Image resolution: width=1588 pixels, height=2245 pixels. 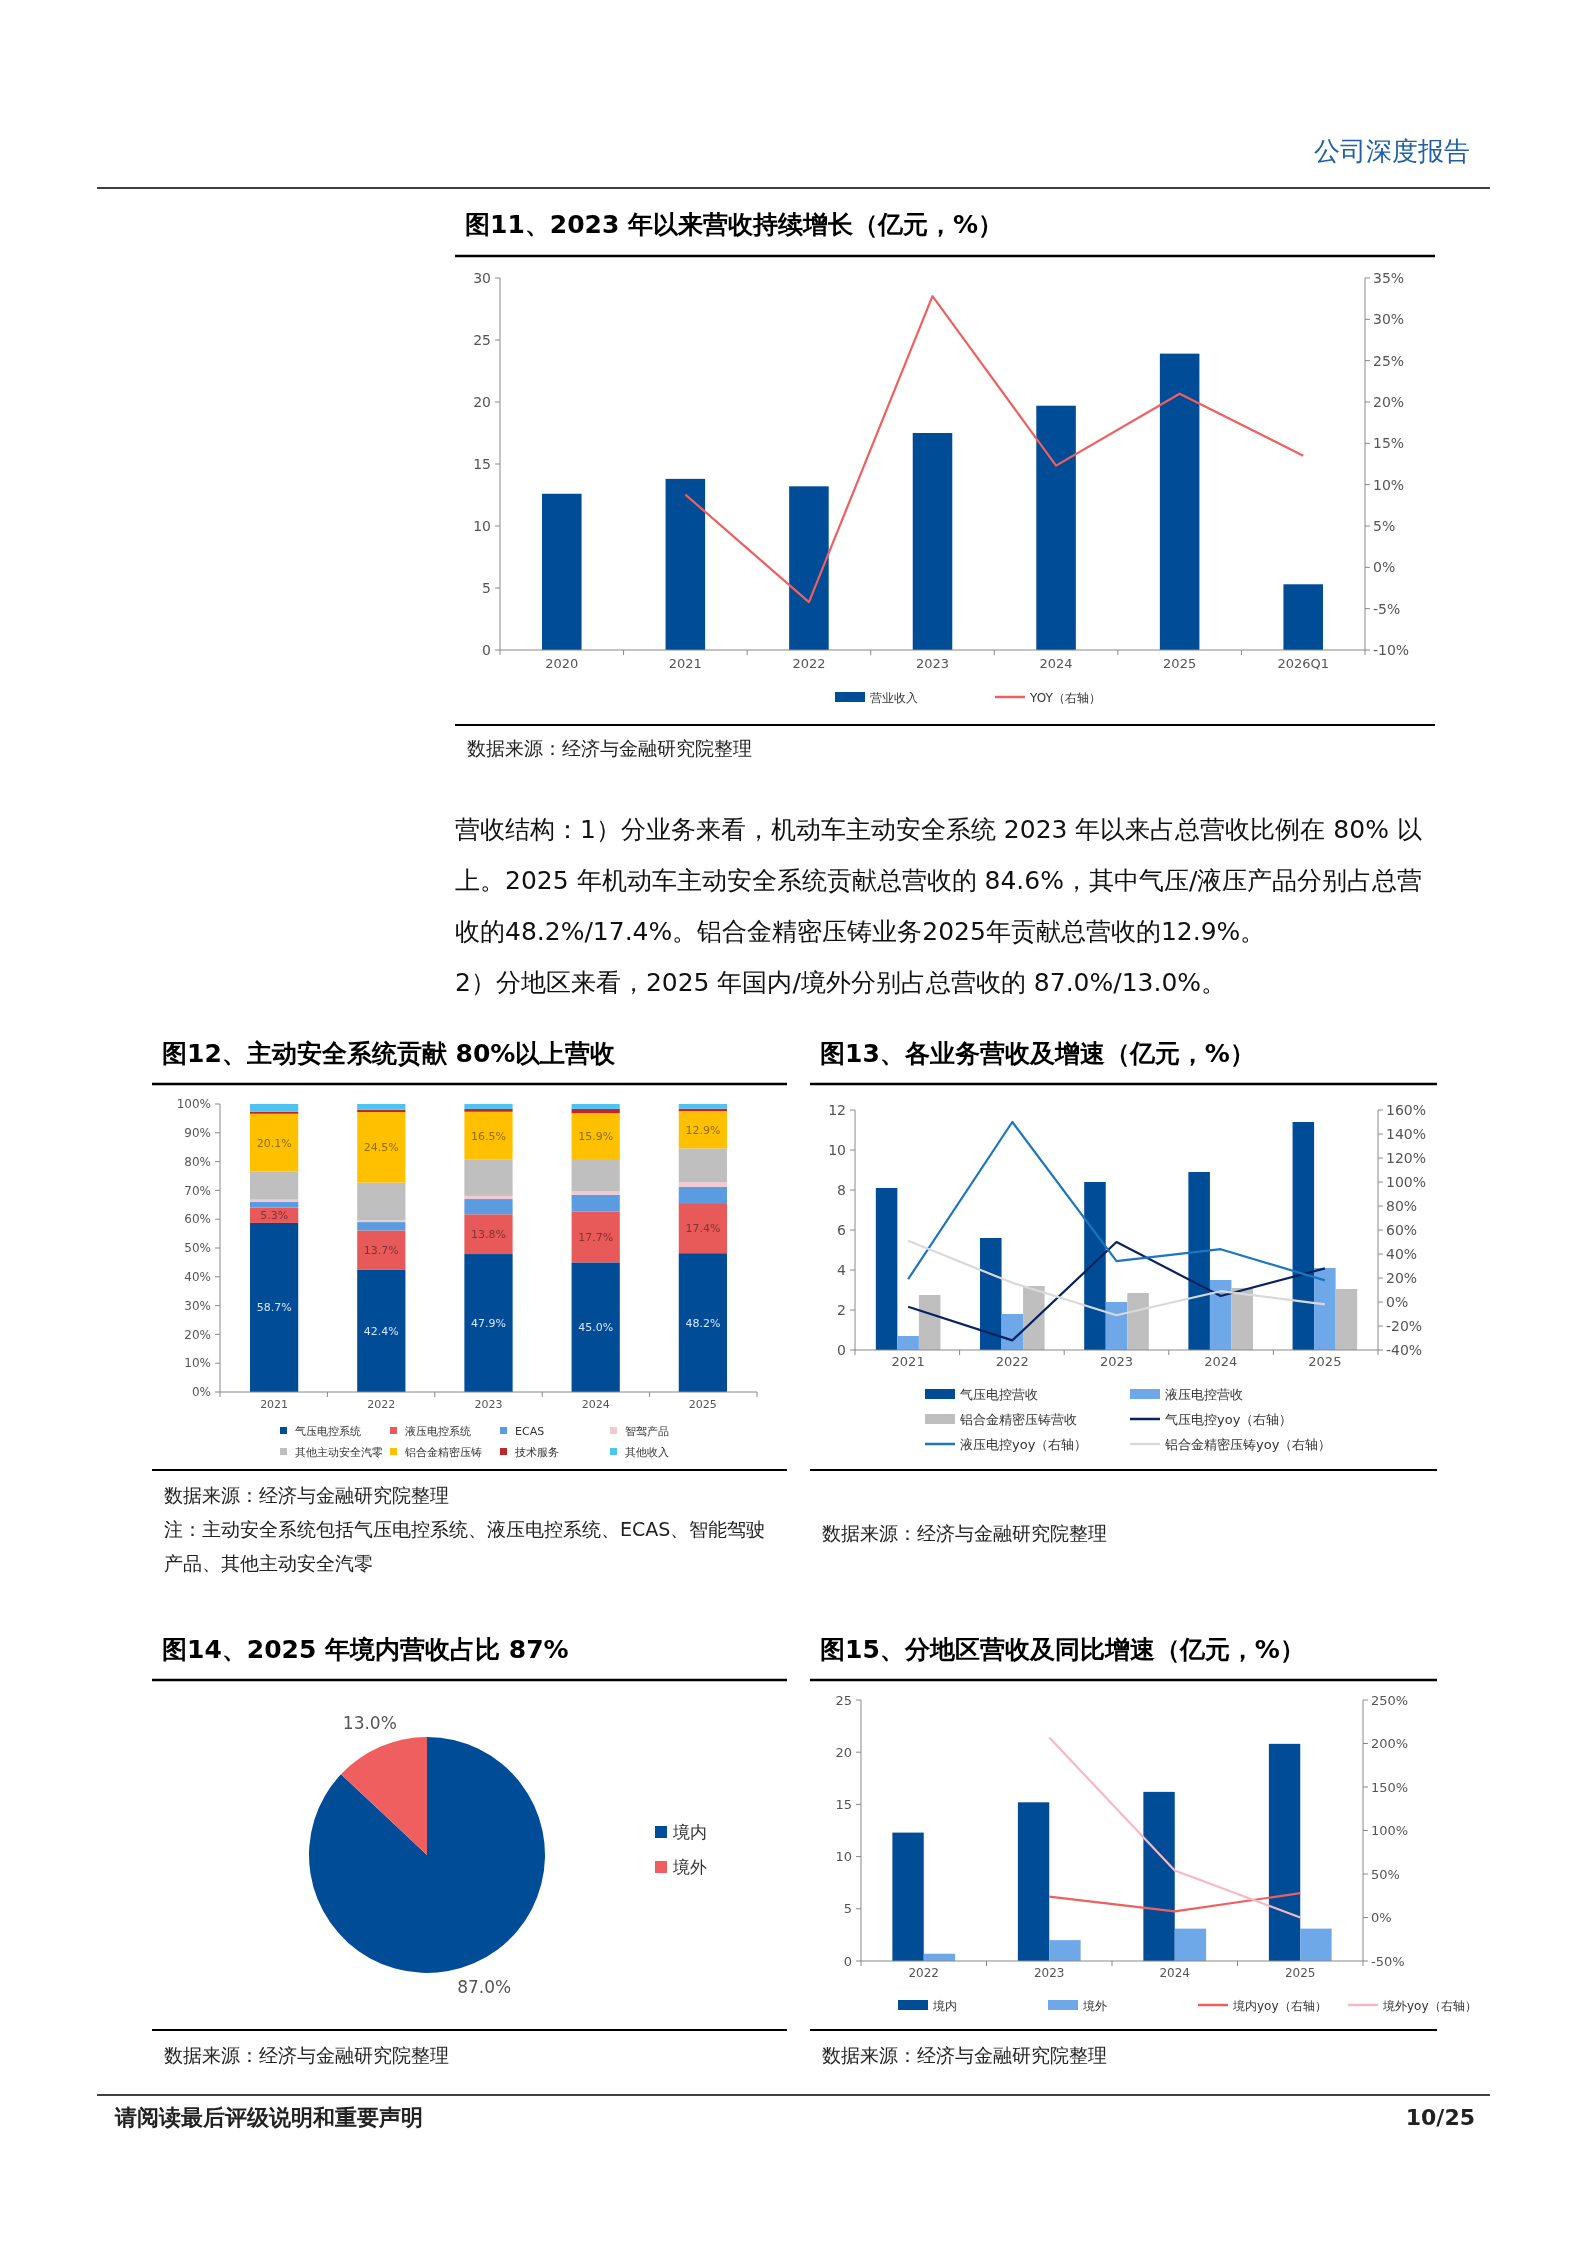 I want to click on legend-label: 其他主动安全汽零, so click(x=339, y=1453).